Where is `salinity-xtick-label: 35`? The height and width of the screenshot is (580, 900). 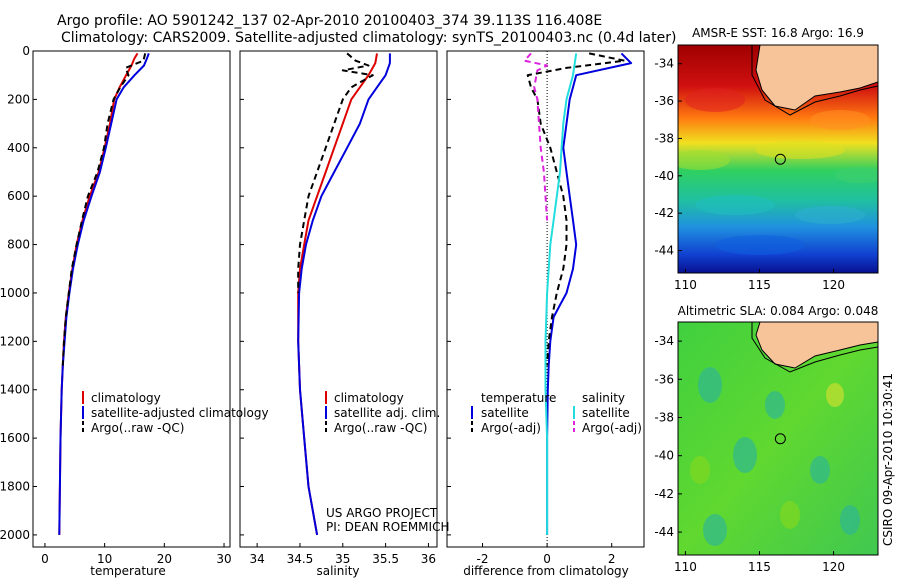 salinity-xtick-label: 35 is located at coordinates (342, 559).